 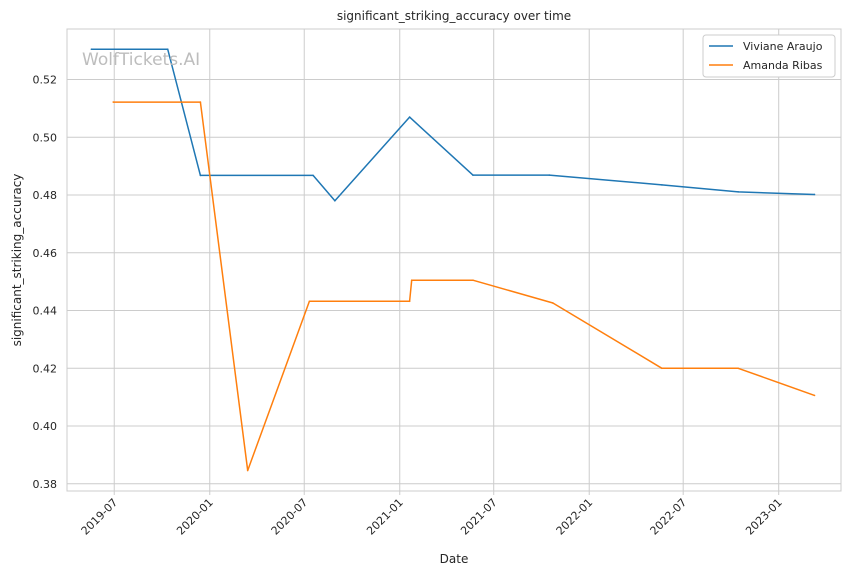 I want to click on chart-title: significant_striking_accuracy over time, so click(x=454, y=16).